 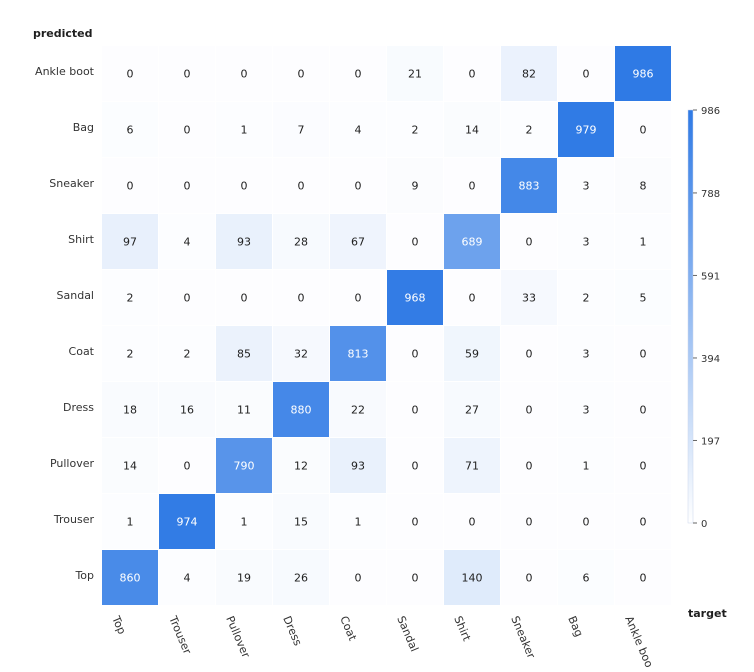 I want to click on column-label: Bag, so click(x=575, y=626).